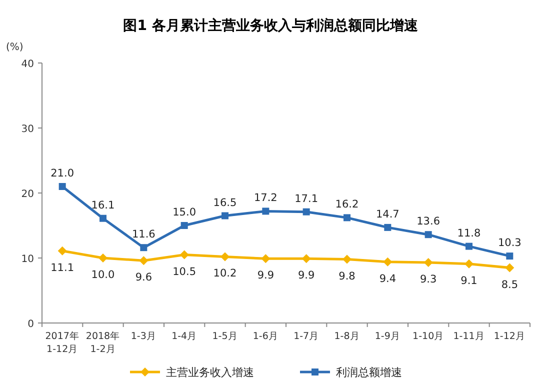 This screenshot has width=541, height=386. Describe the element at coordinates (27, 129) in the screenshot. I see `y-tick-label: 30` at that location.